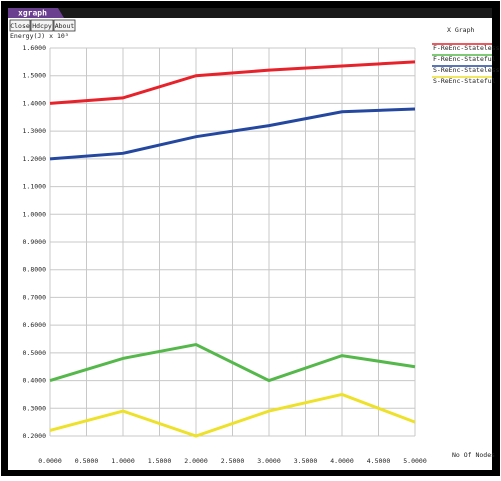 The image size is (501, 481). What do you see at coordinates (466, 48) in the screenshot?
I see `legend-label: F-ReEnc-Stateless` at bounding box center [466, 48].